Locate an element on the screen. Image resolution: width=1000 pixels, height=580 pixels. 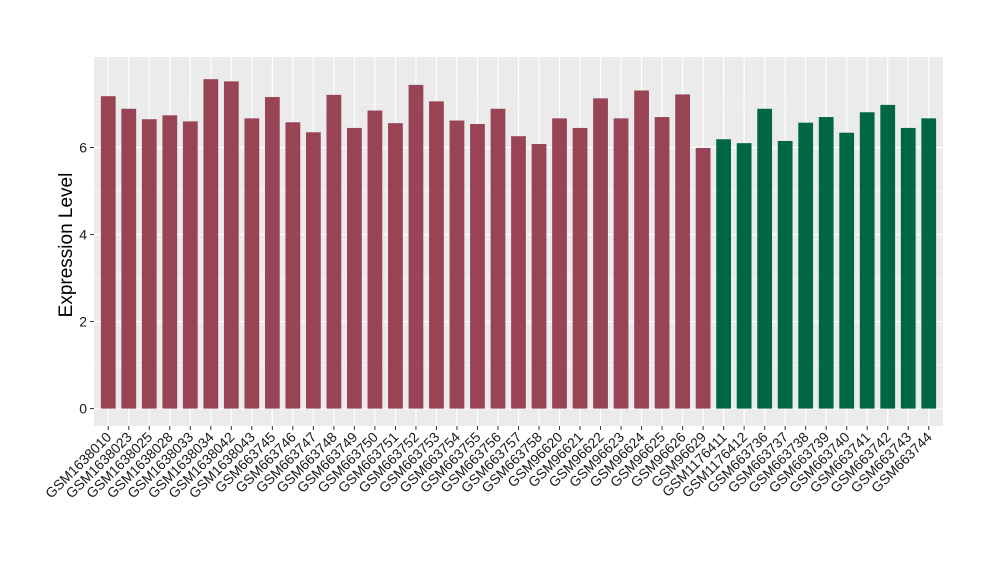
y-axis-title: Expression Level is located at coordinates (66, 245).